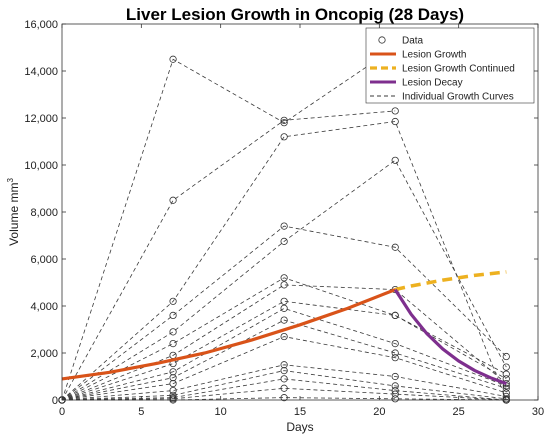 The width and height of the screenshot is (550, 436). What do you see at coordinates (141, 412) in the screenshot?
I see `x-tick-label: 5` at bounding box center [141, 412].